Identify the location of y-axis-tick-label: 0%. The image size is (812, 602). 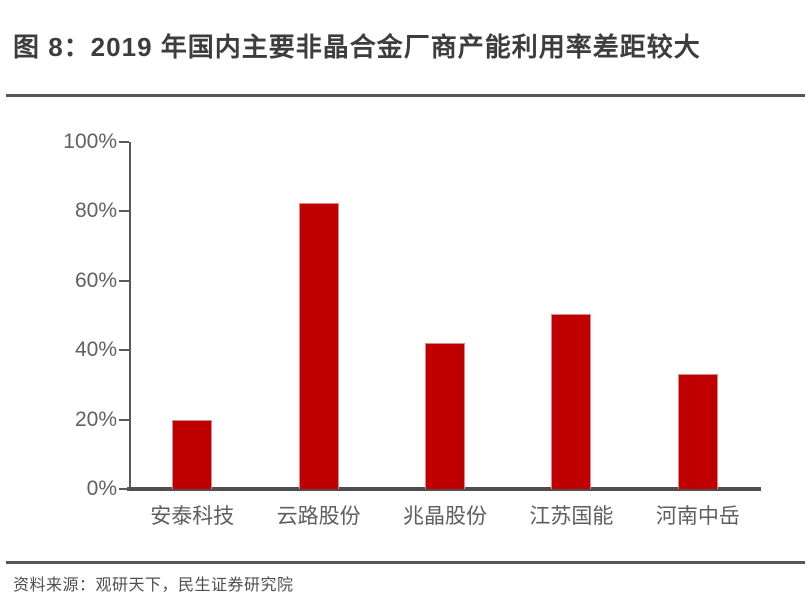
(101, 488).